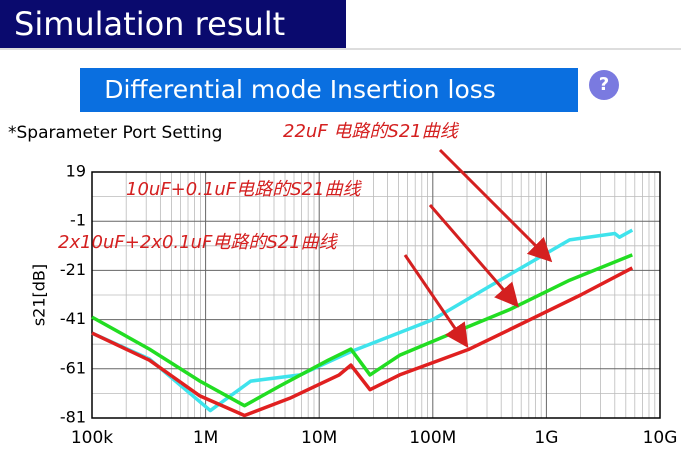 The image size is (681, 457). Describe the element at coordinates (73, 417) in the screenshot. I see `y-tick-label: -81` at that location.